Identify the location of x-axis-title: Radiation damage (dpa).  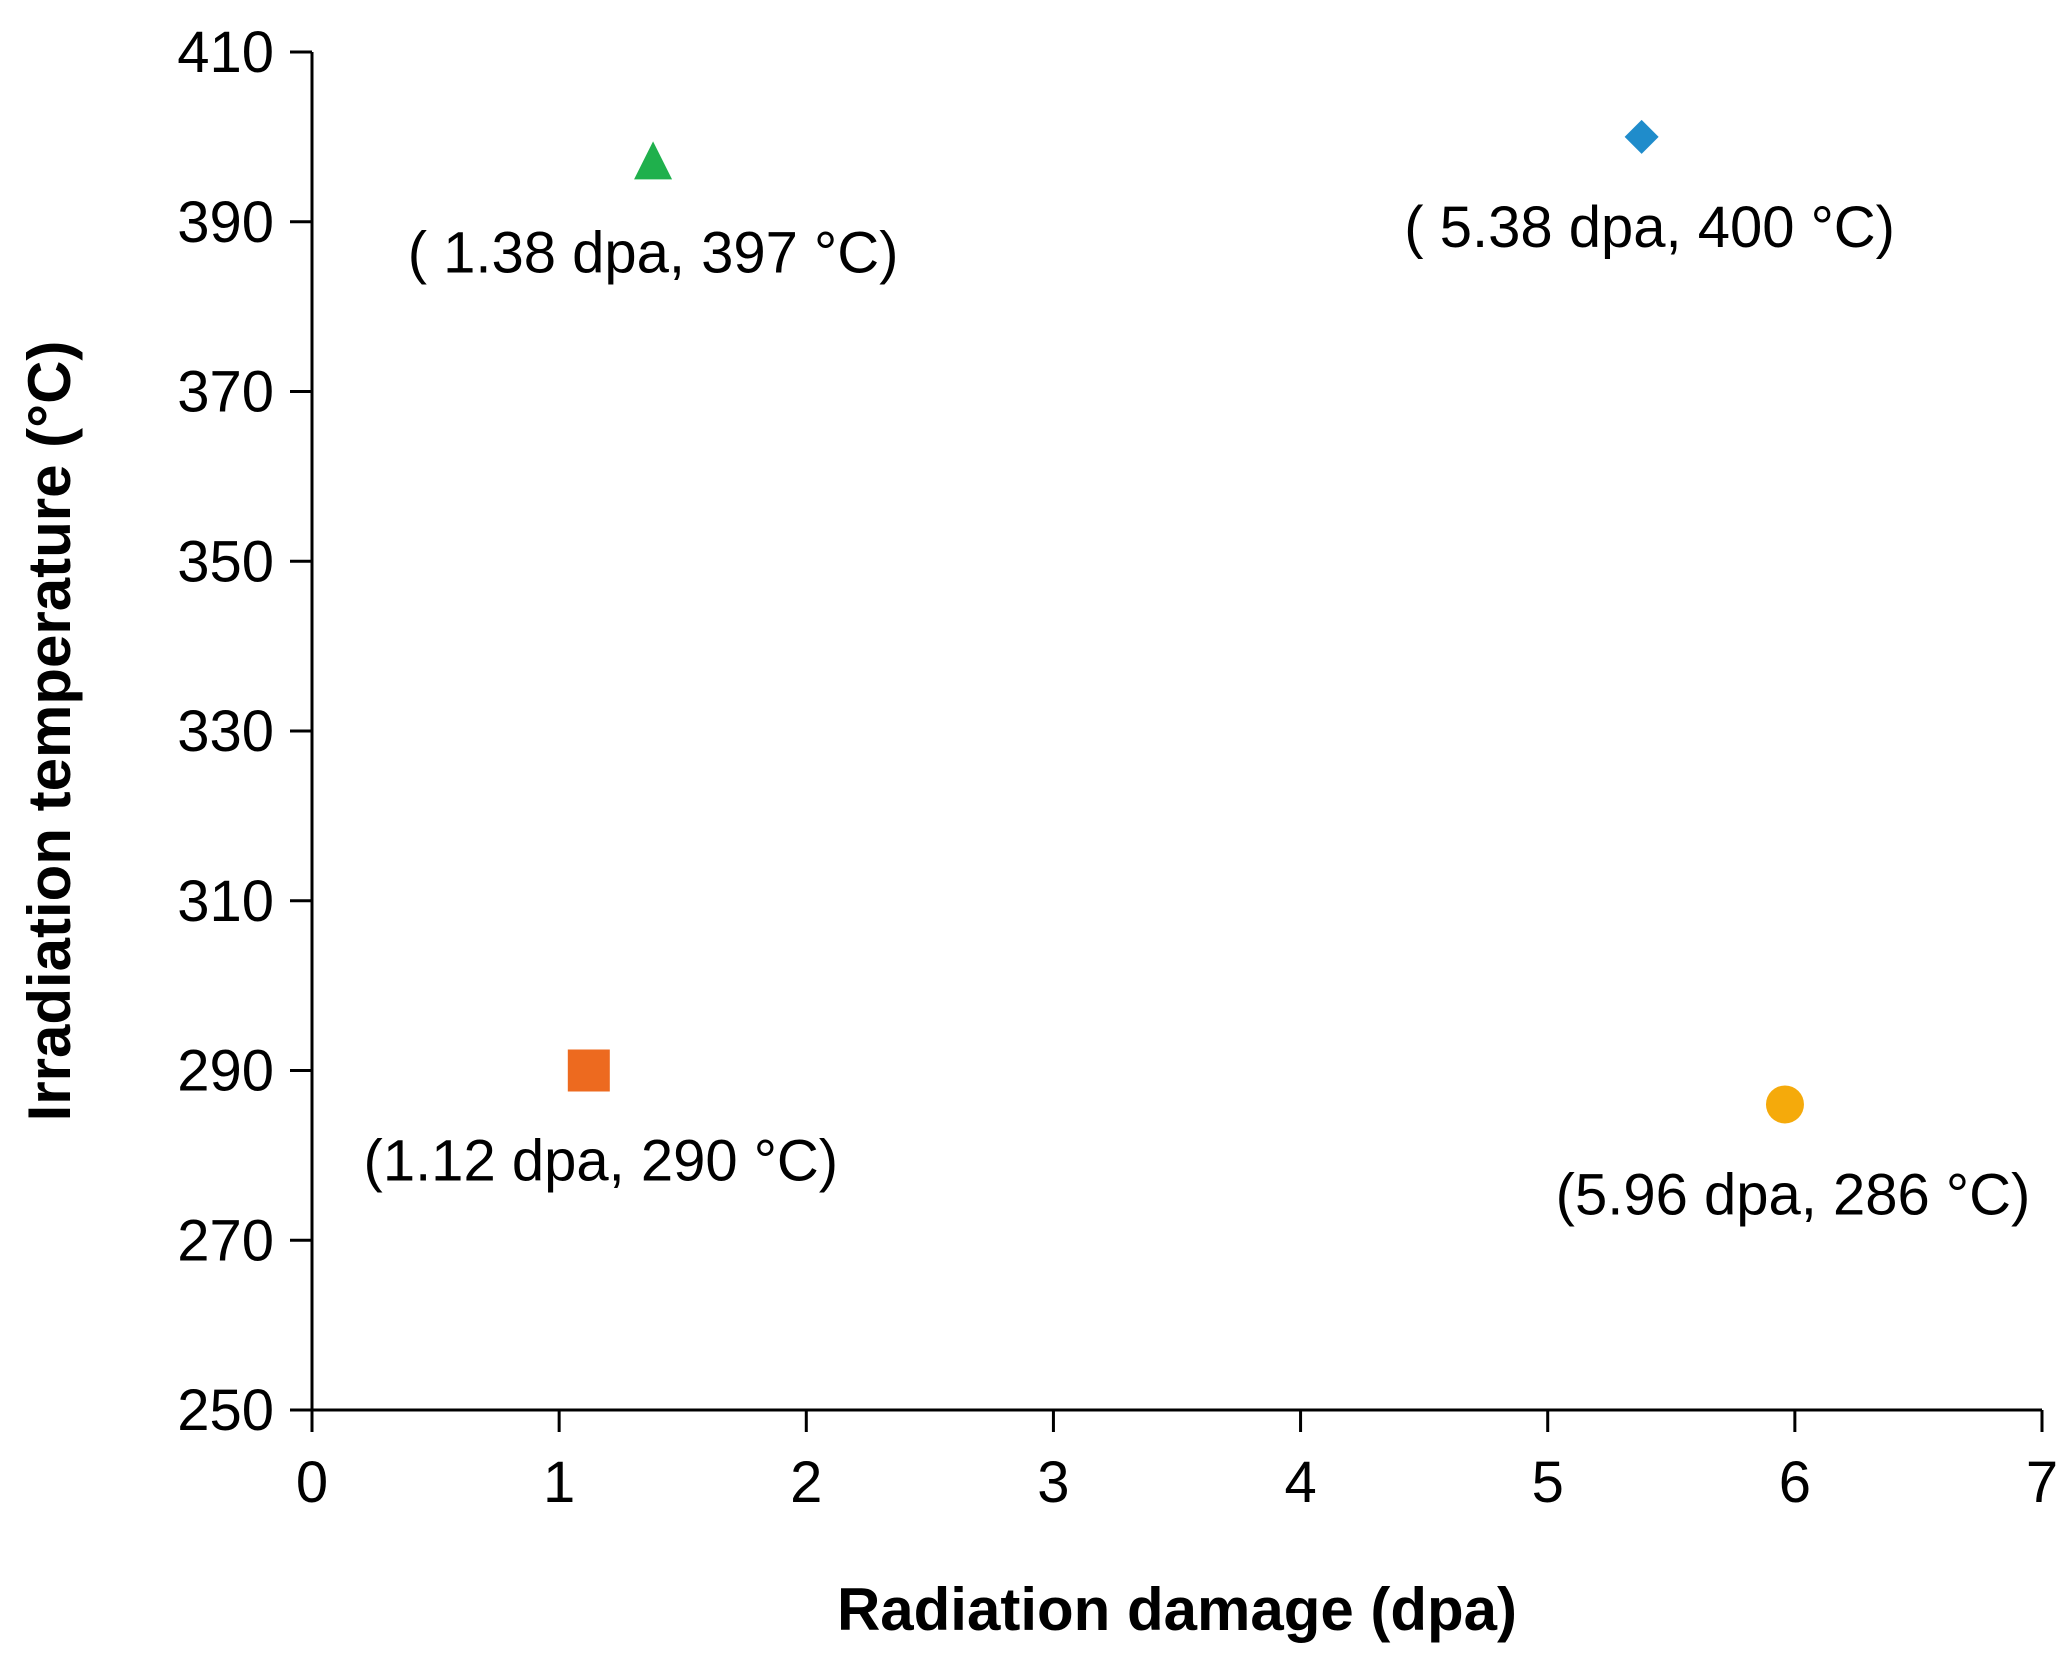
(1177, 1609).